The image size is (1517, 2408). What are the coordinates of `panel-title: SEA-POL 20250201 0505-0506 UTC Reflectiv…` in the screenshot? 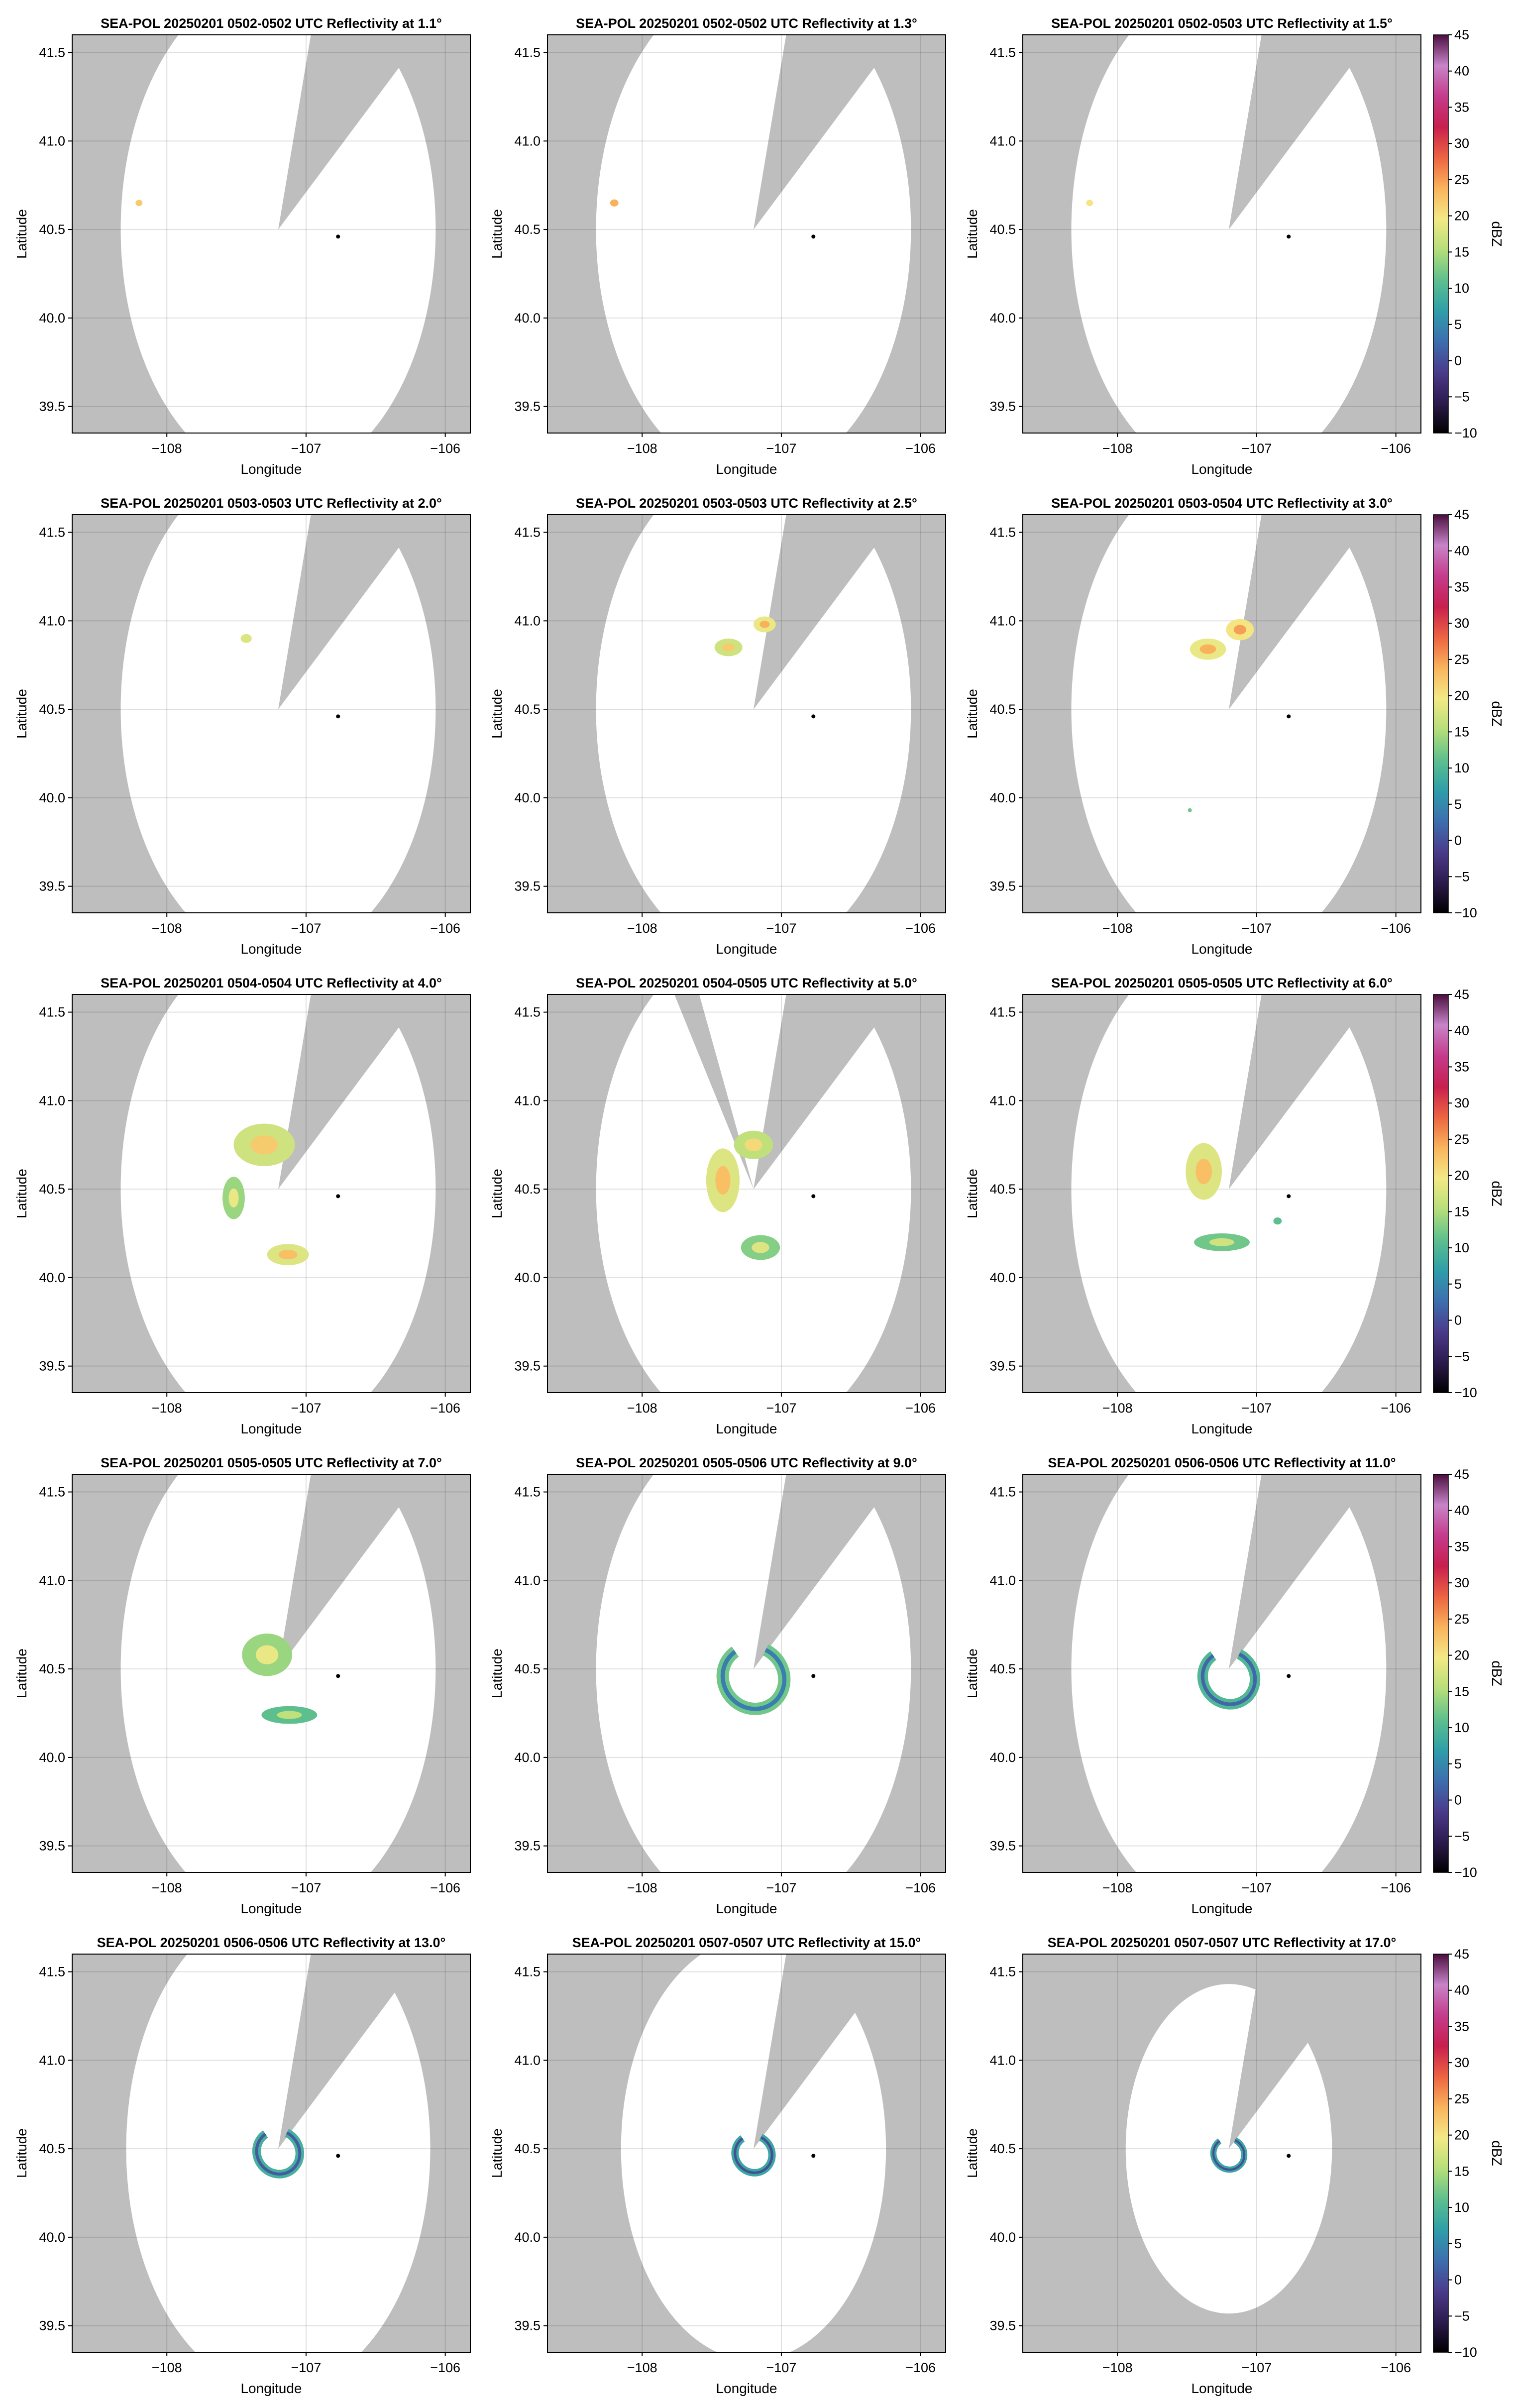 It's located at (747, 1462).